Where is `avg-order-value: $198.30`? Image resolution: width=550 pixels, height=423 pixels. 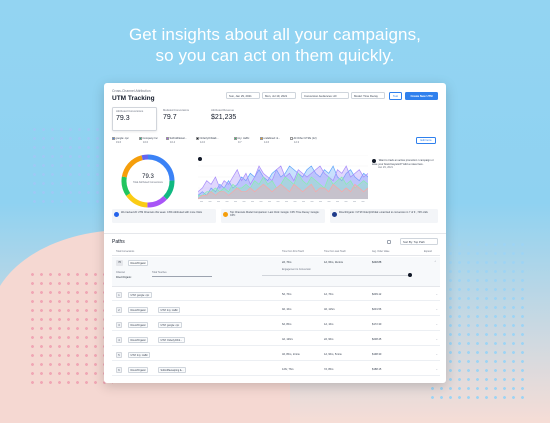
avg-order-value: $198.30 is located at coordinates (377, 354).